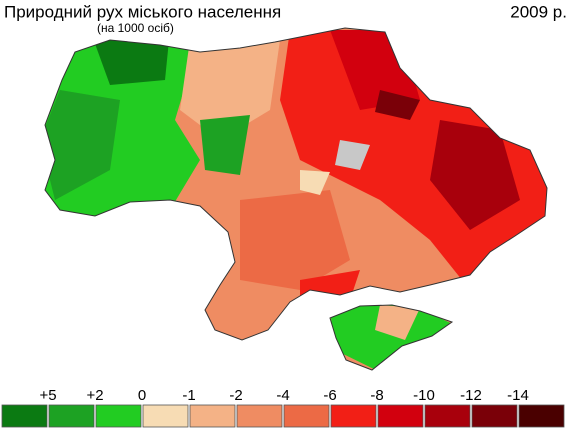 This screenshot has height=439, width=571. I want to click on legend-label: -4, so click(282, 395).